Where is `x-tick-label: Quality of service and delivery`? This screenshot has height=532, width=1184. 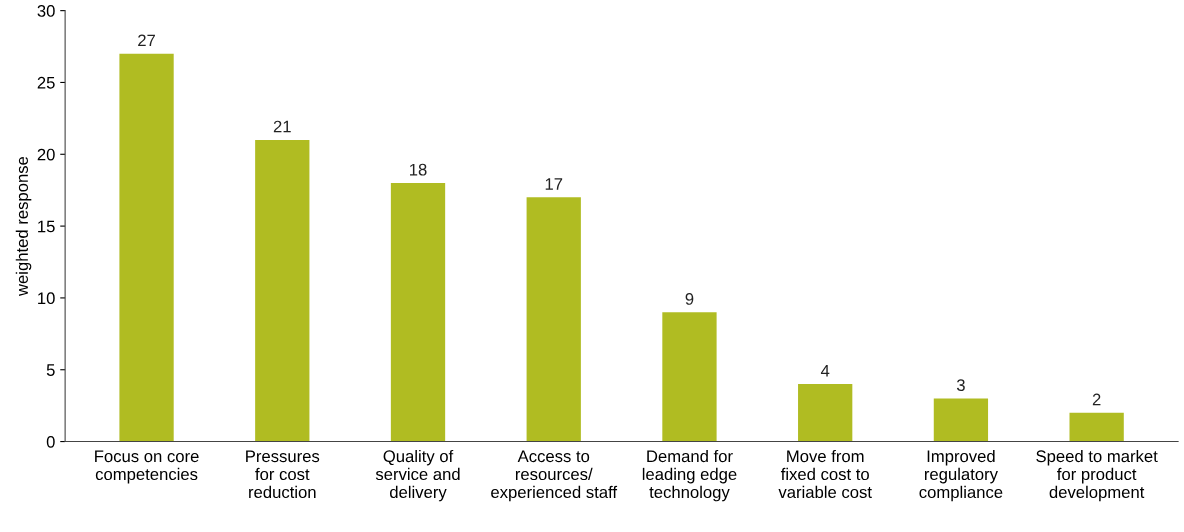 x-tick-label: Quality of service and delivery is located at coordinates (417, 475).